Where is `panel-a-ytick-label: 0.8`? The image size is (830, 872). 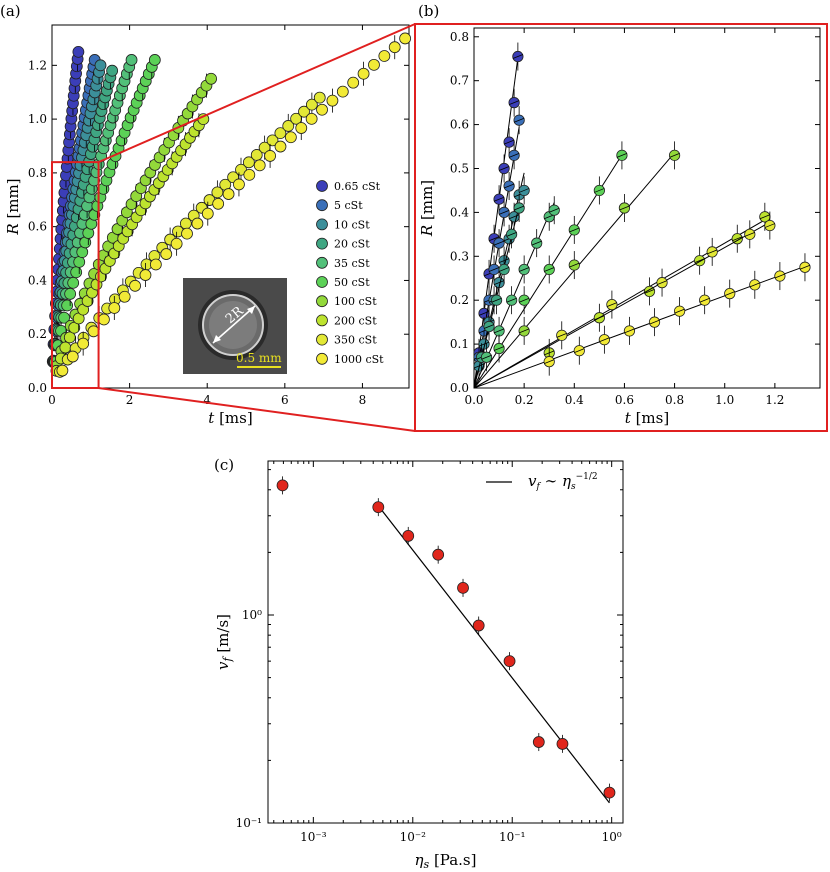
panel-a-ytick-label: 0.8 is located at coordinates (37, 173).